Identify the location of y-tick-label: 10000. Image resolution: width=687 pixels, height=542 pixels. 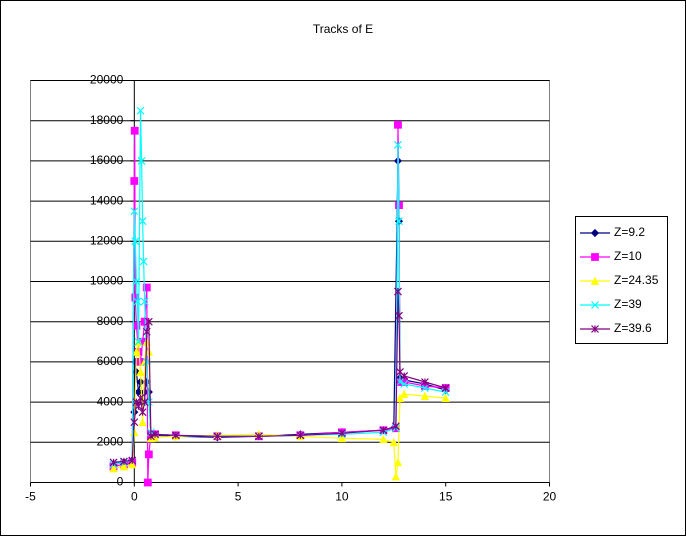
(107, 281).